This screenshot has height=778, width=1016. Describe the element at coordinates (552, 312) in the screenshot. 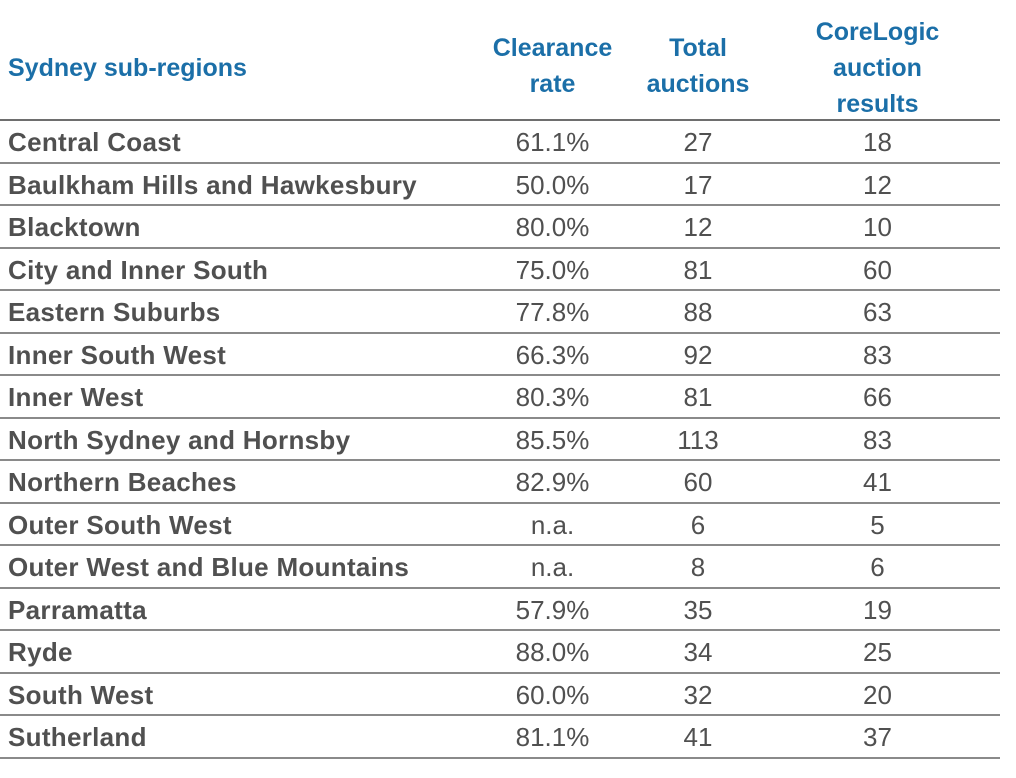

I see `clearance-rate-cell: 77.8%` at that location.